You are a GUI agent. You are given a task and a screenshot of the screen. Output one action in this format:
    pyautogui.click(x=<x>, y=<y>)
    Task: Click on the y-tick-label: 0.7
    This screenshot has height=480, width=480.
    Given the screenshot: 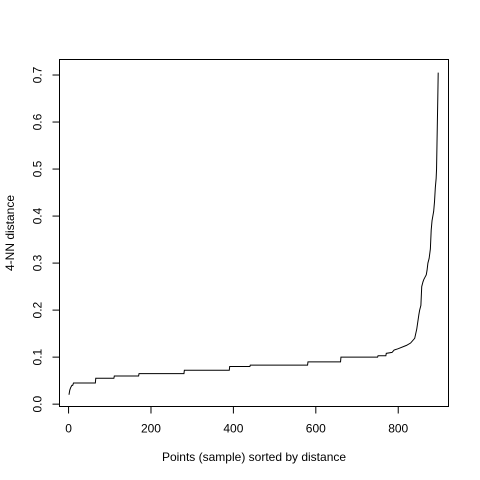 What is the action you would take?
    pyautogui.click(x=38, y=74)
    